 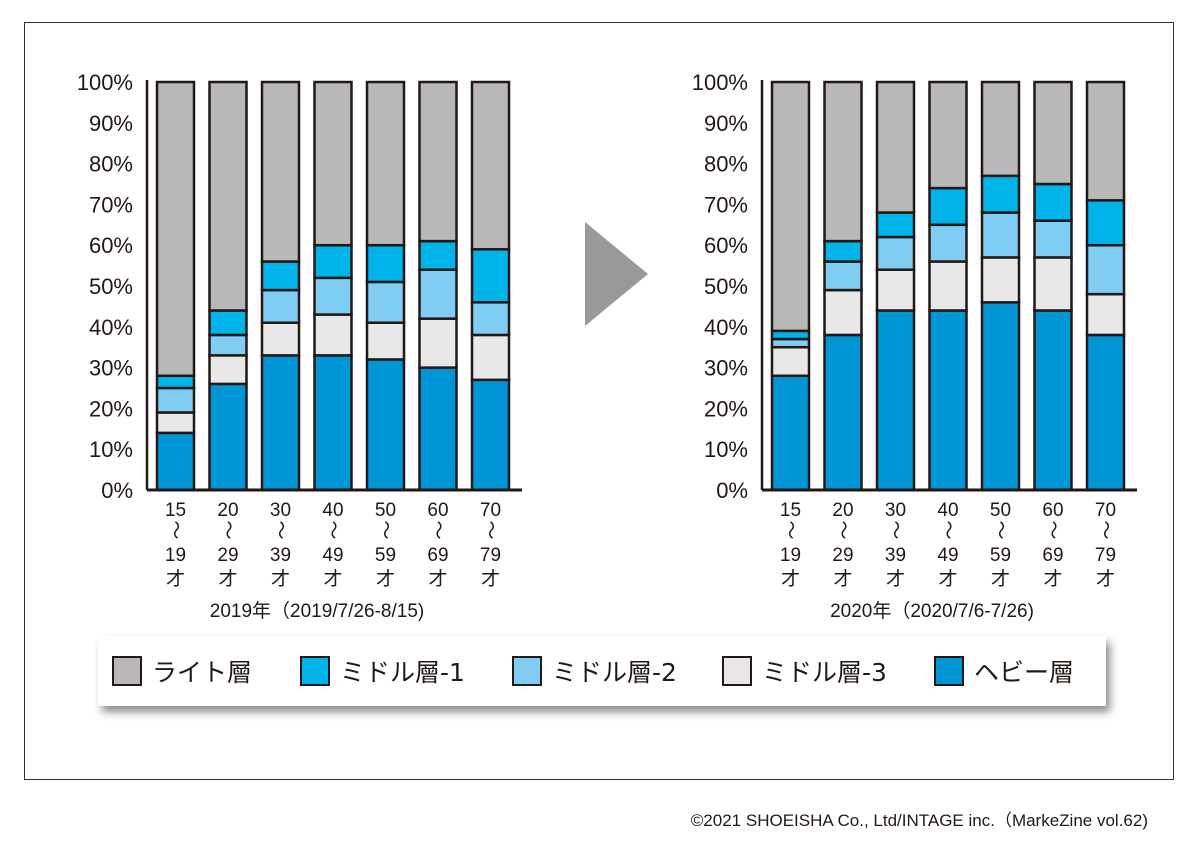 I want to click on legend-item-heavy: ヘビー層, so click(x=1004, y=671).